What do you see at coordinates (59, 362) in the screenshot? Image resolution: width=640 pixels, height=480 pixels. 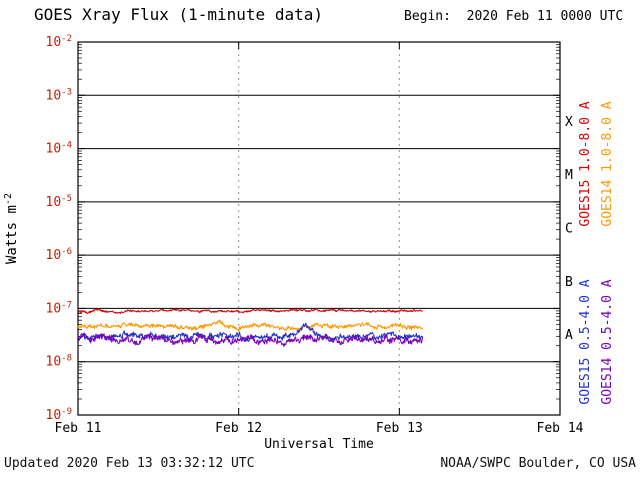 I see `y-tick-label: 10-8` at bounding box center [59, 362].